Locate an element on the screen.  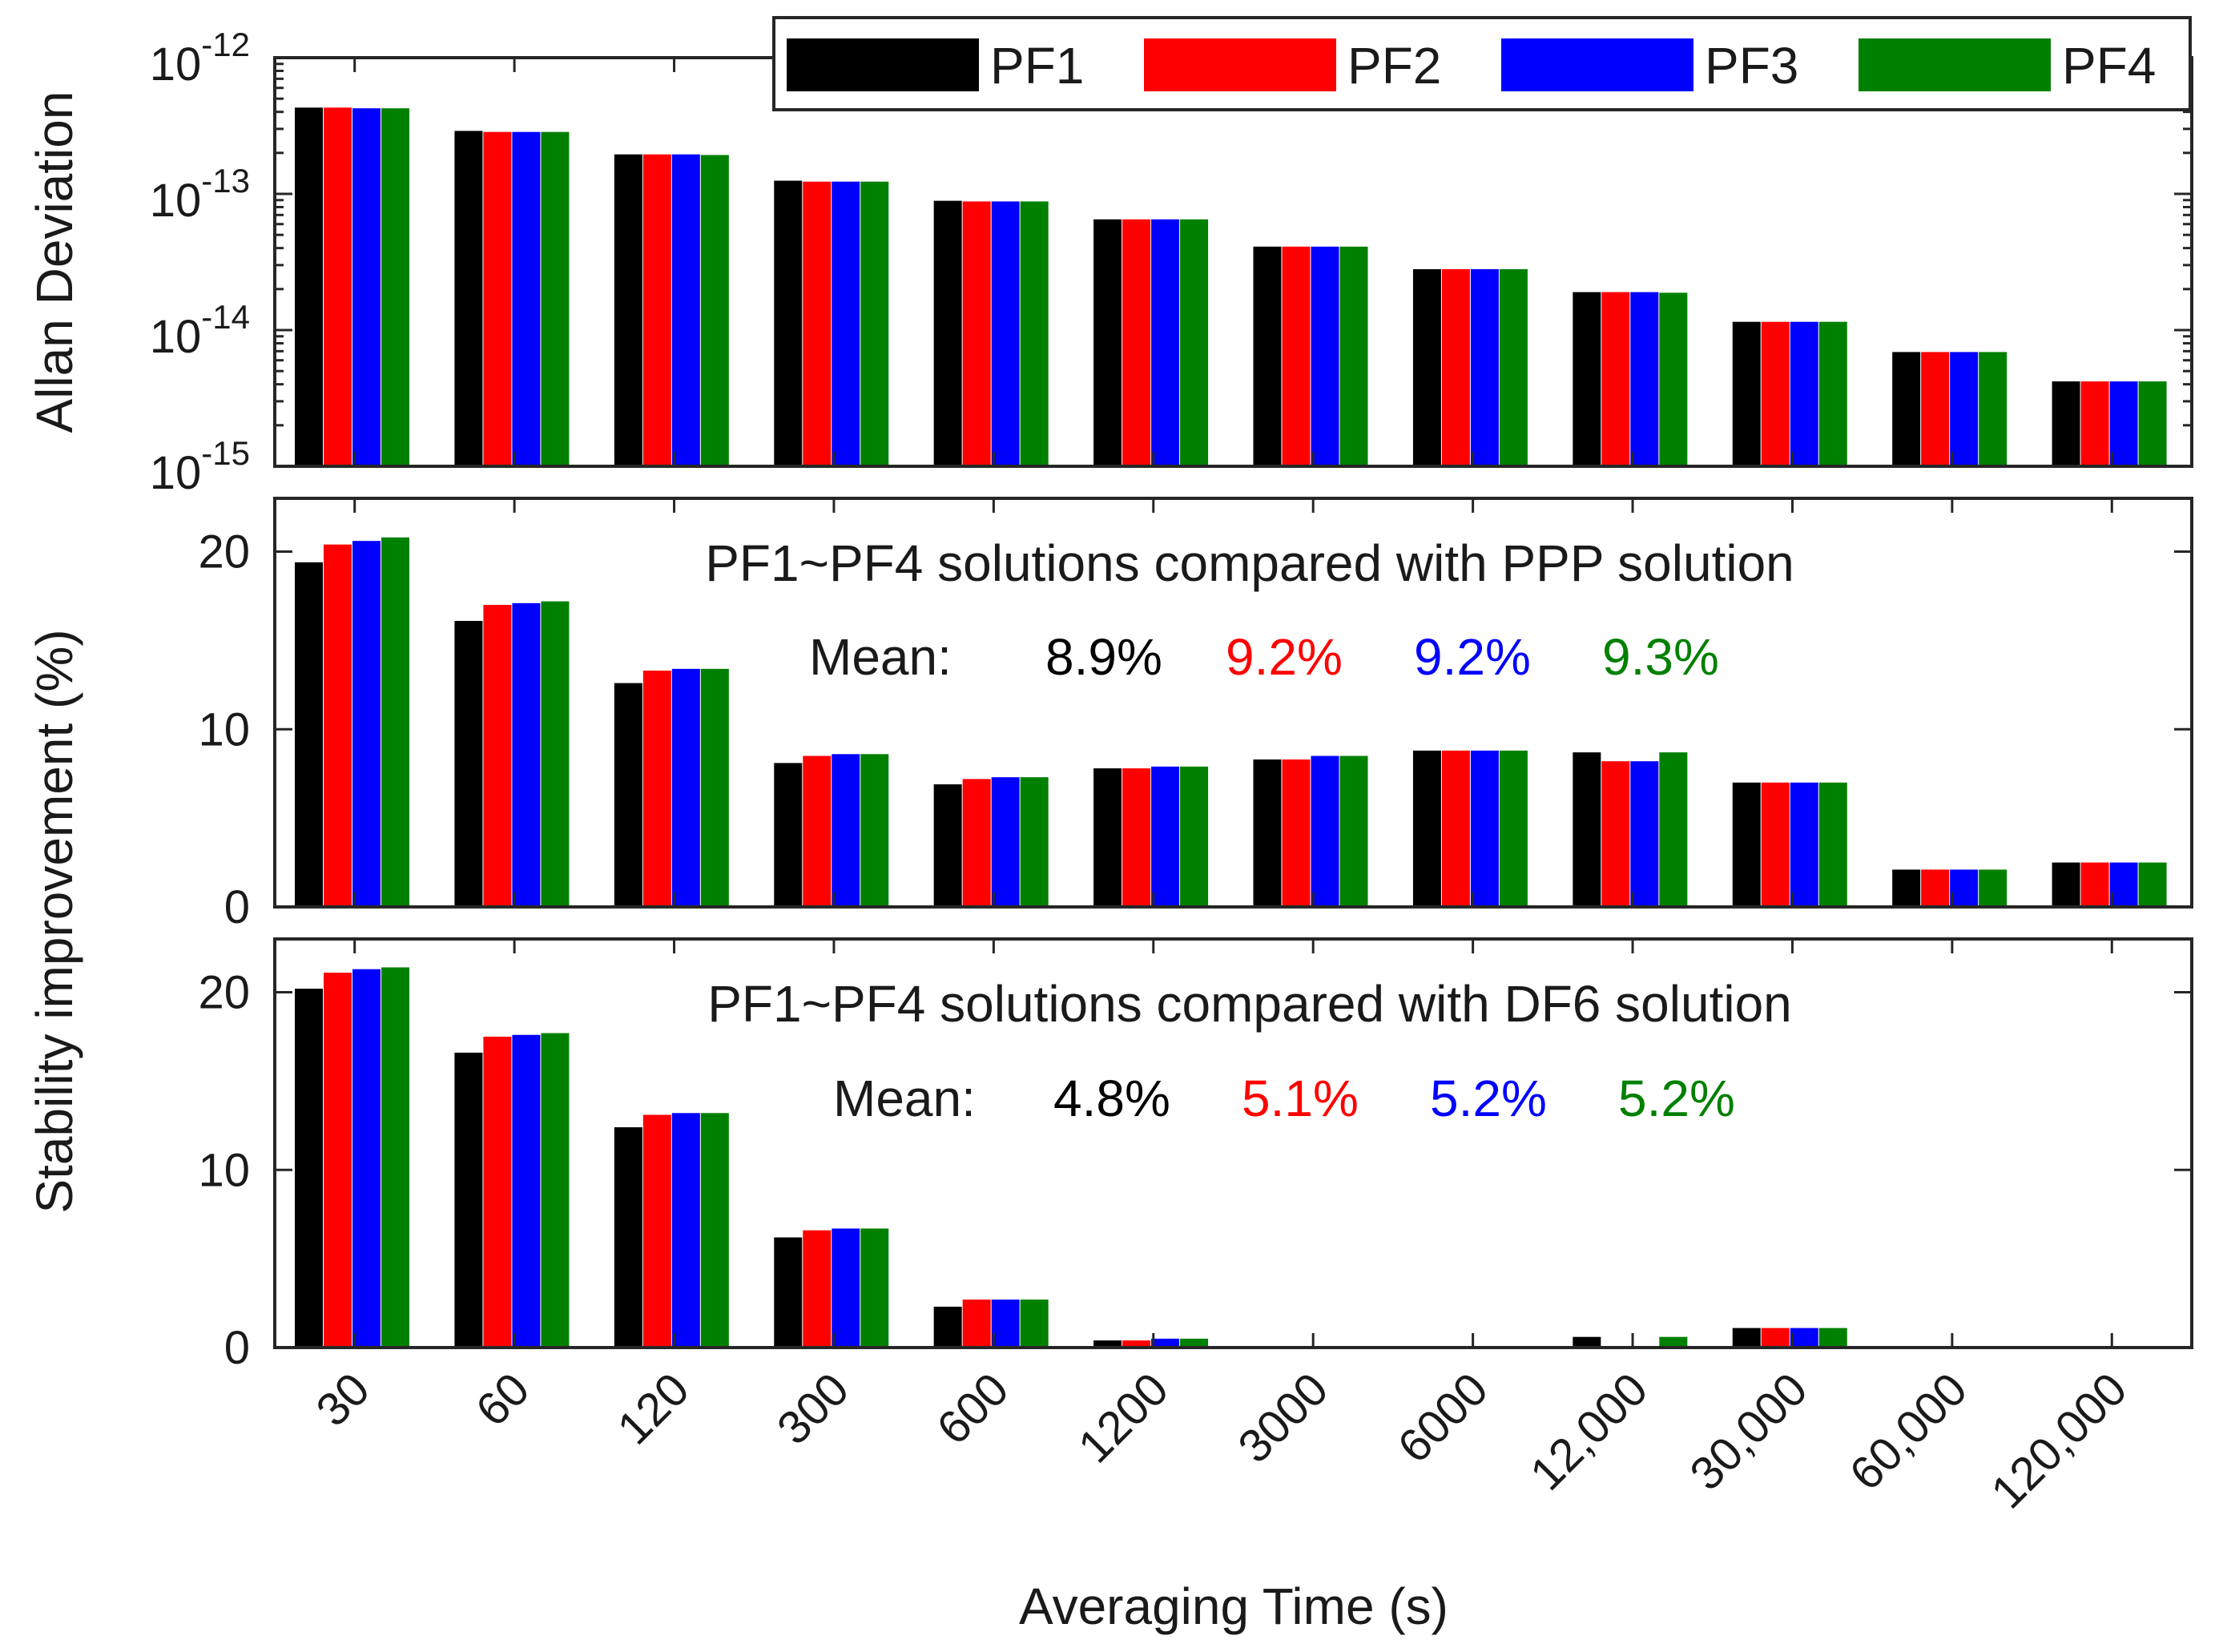
df6-mean-pf3: 5.2% is located at coordinates (1488, 1098).